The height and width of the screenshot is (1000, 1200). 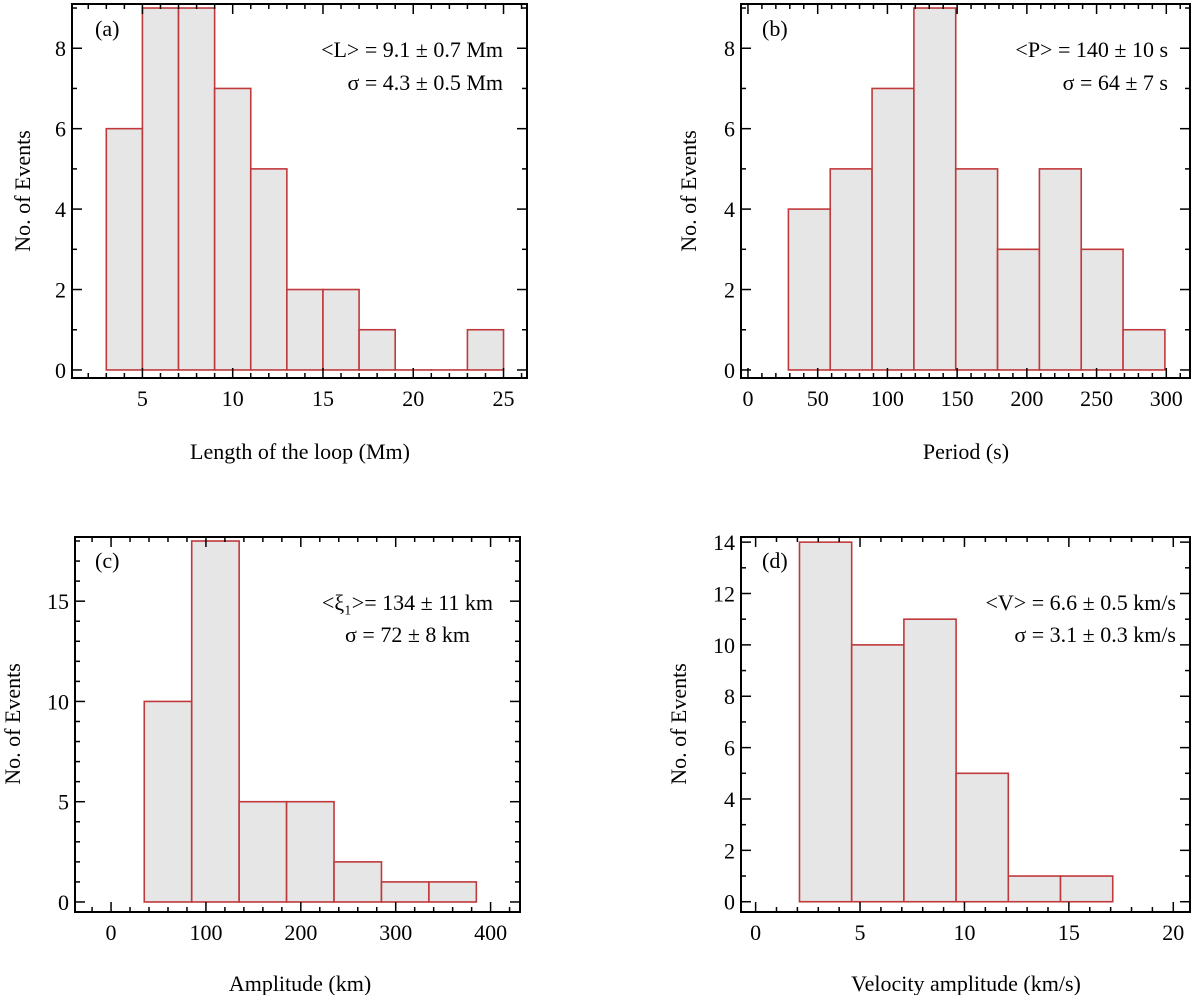 I want to click on panel-a-ytick-label: 8, so click(x=60, y=48).